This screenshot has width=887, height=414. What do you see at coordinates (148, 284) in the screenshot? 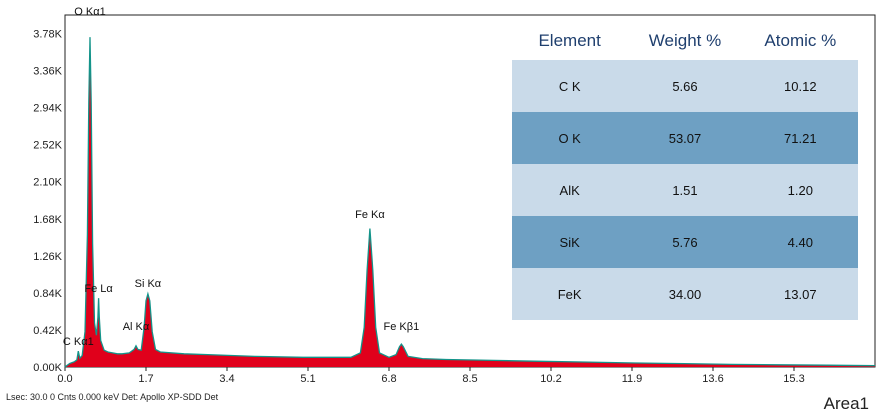
I see `peak-label: Si Kα` at bounding box center [148, 284].